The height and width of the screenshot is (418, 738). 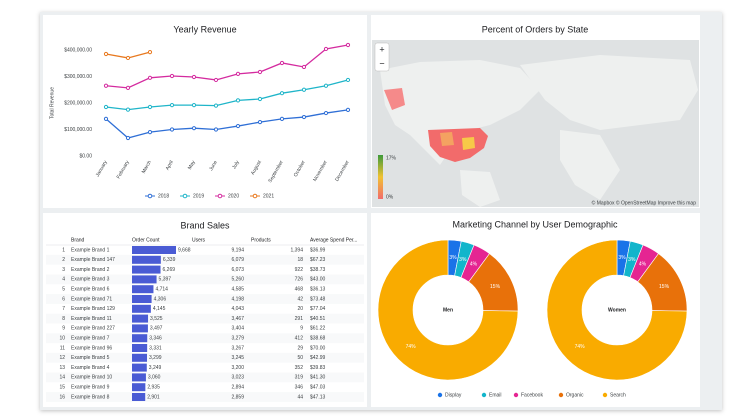 I want to click on row-number: 10, so click(x=62, y=339).